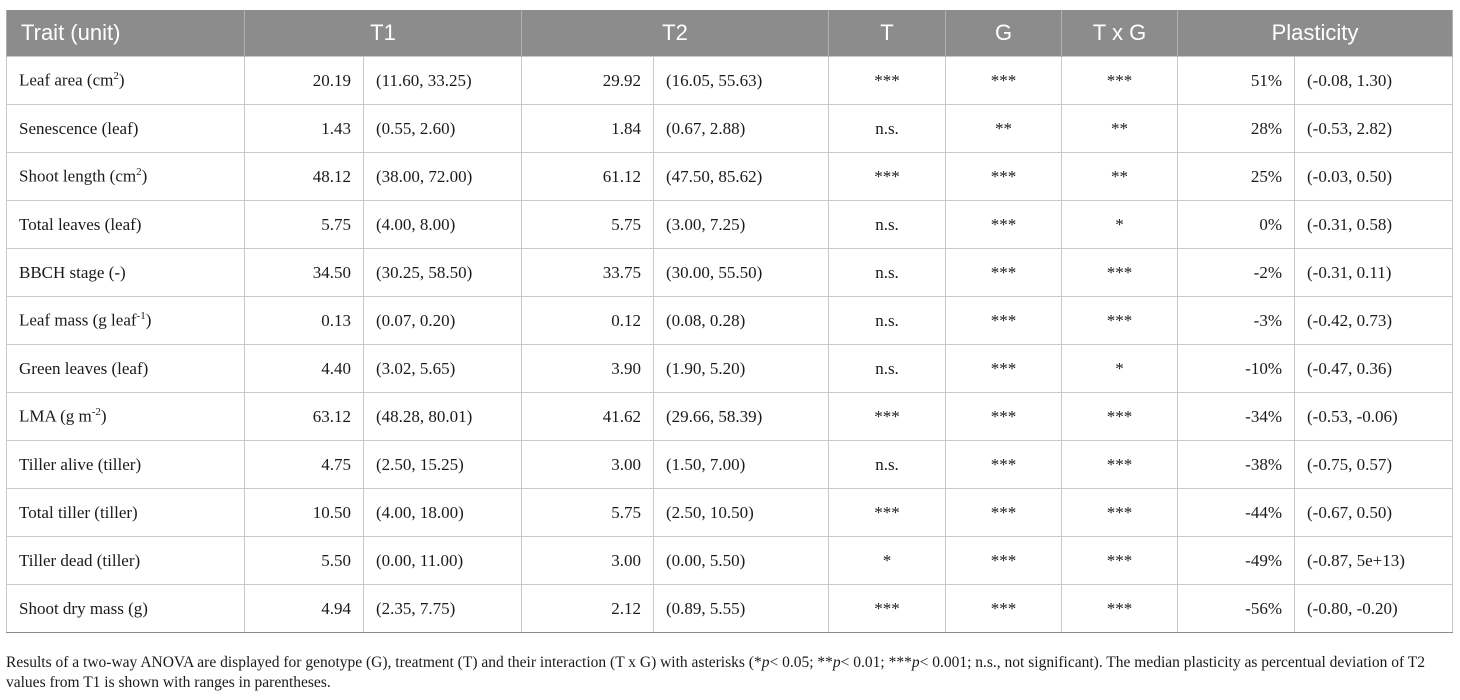 The image size is (1460, 700). What do you see at coordinates (1236, 512) in the screenshot?
I see `plasticity-value: -44%` at bounding box center [1236, 512].